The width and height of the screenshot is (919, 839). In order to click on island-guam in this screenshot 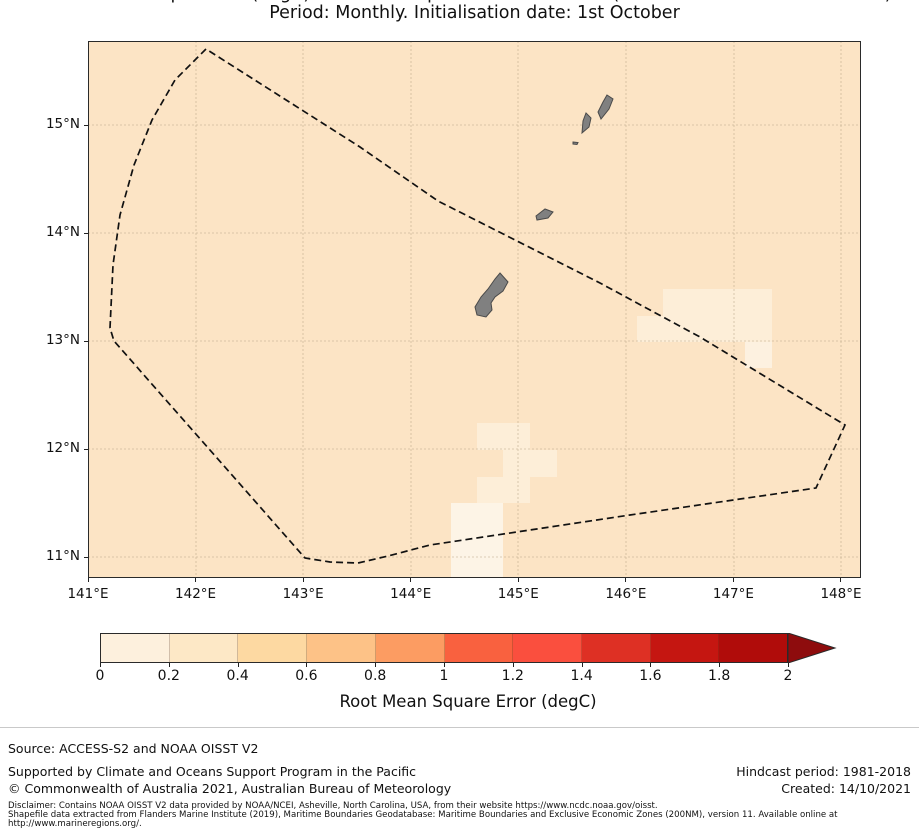, I will do `click(491, 295)`.